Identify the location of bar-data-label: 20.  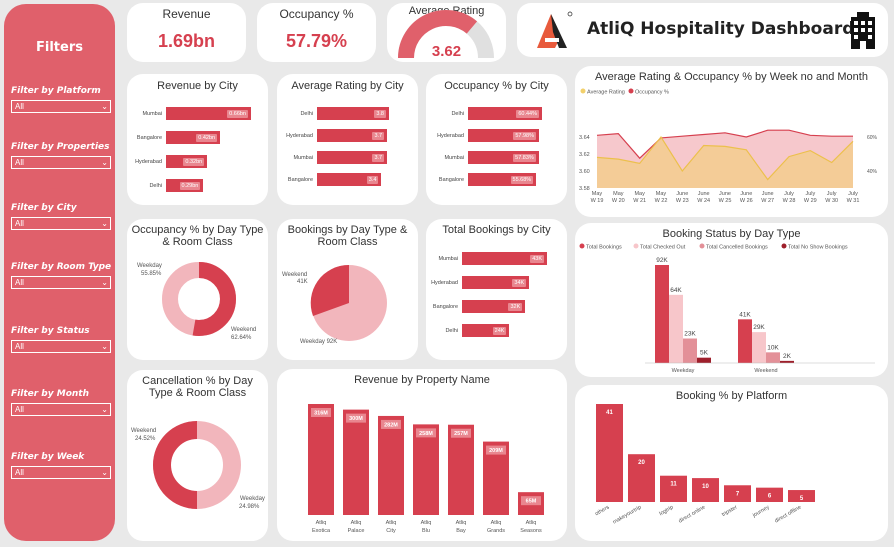
(641, 463).